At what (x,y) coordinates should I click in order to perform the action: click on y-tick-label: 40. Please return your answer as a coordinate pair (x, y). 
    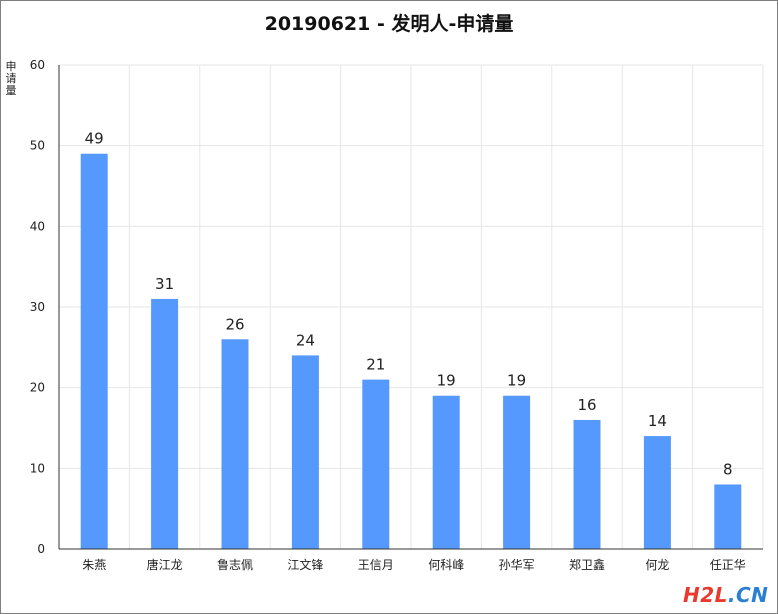
    Looking at the image, I should click on (37, 226).